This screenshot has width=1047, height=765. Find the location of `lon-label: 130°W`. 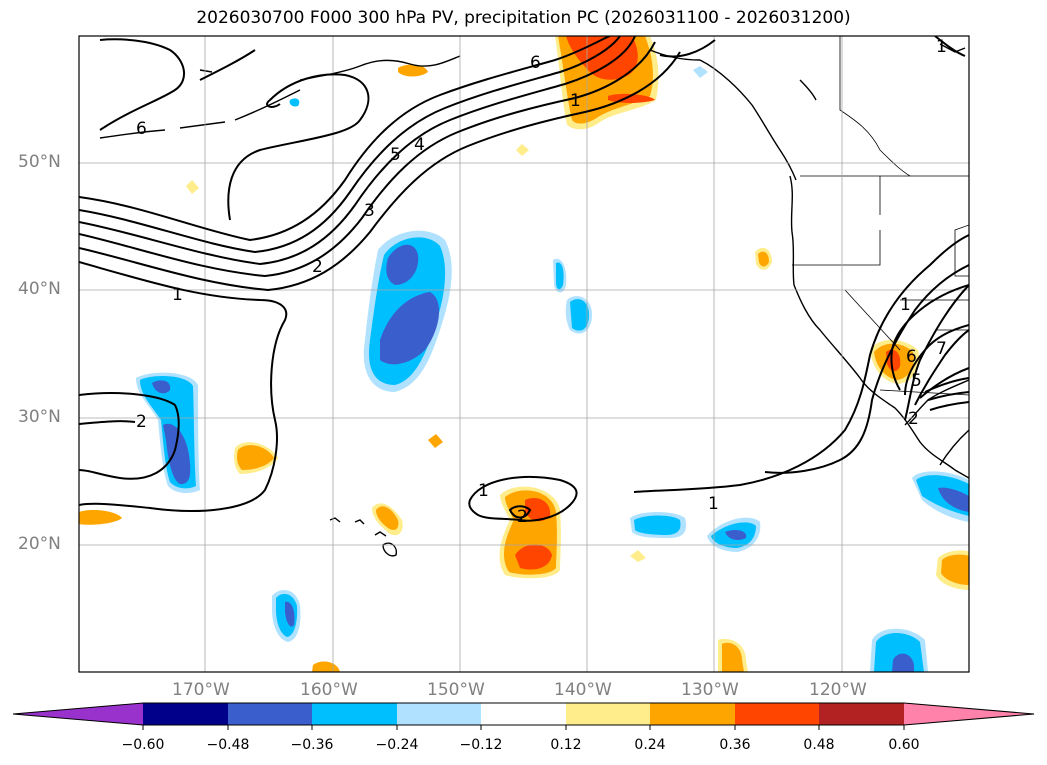

lon-label: 130°W is located at coordinates (710, 690).